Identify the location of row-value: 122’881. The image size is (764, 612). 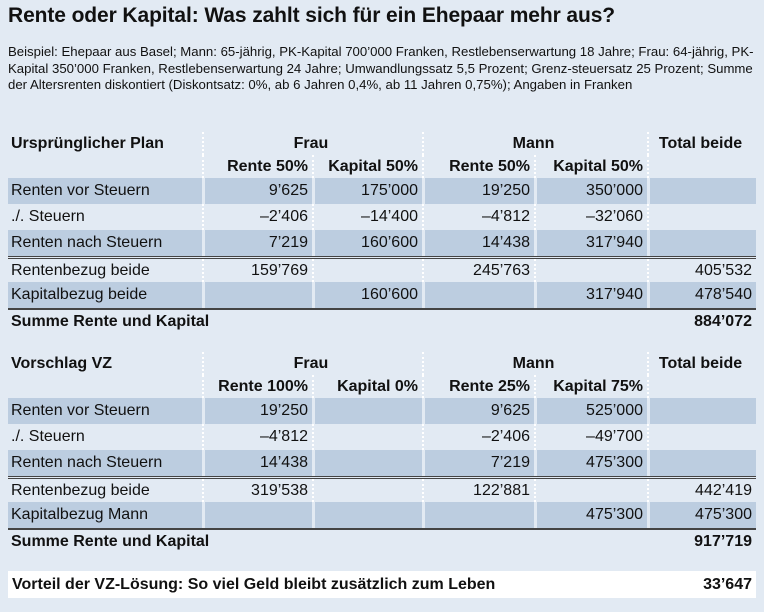
(478, 490).